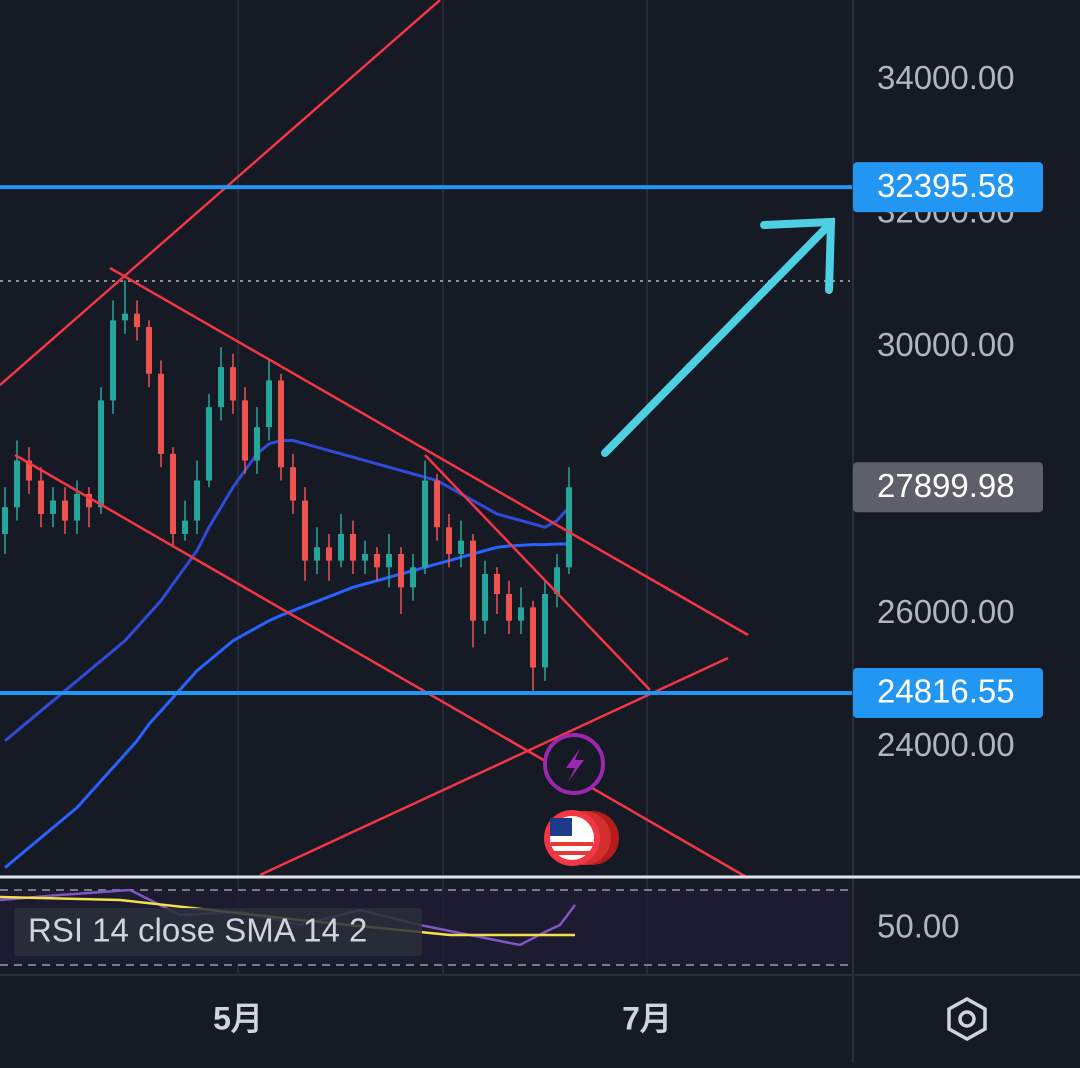 The image size is (1080, 1068). I want to click on lightning-bolt, so click(575, 765).